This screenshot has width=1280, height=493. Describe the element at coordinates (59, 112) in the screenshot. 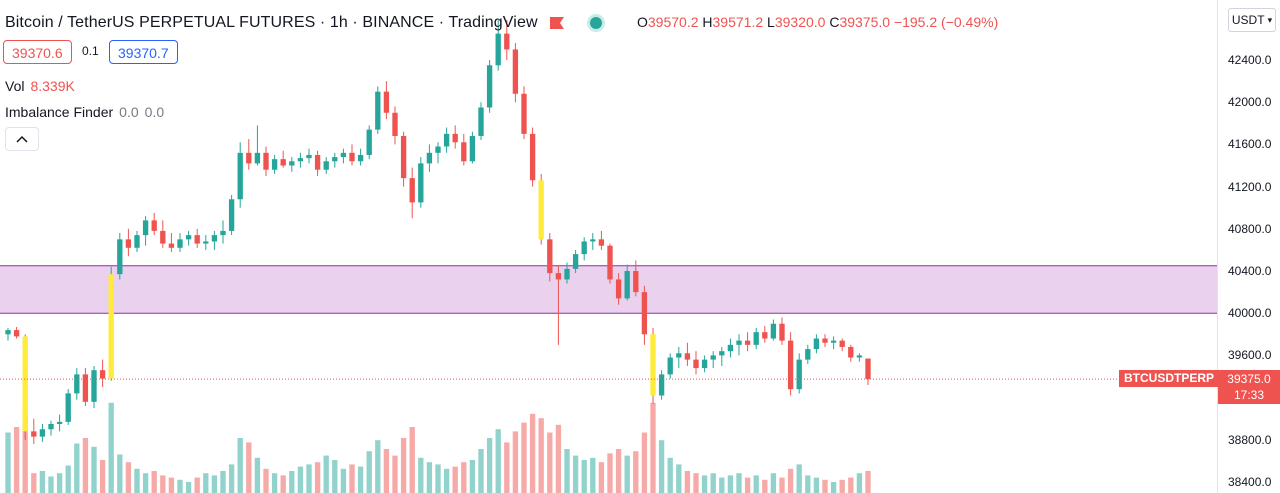

I see `indicator-name: Imbalance Finder` at that location.